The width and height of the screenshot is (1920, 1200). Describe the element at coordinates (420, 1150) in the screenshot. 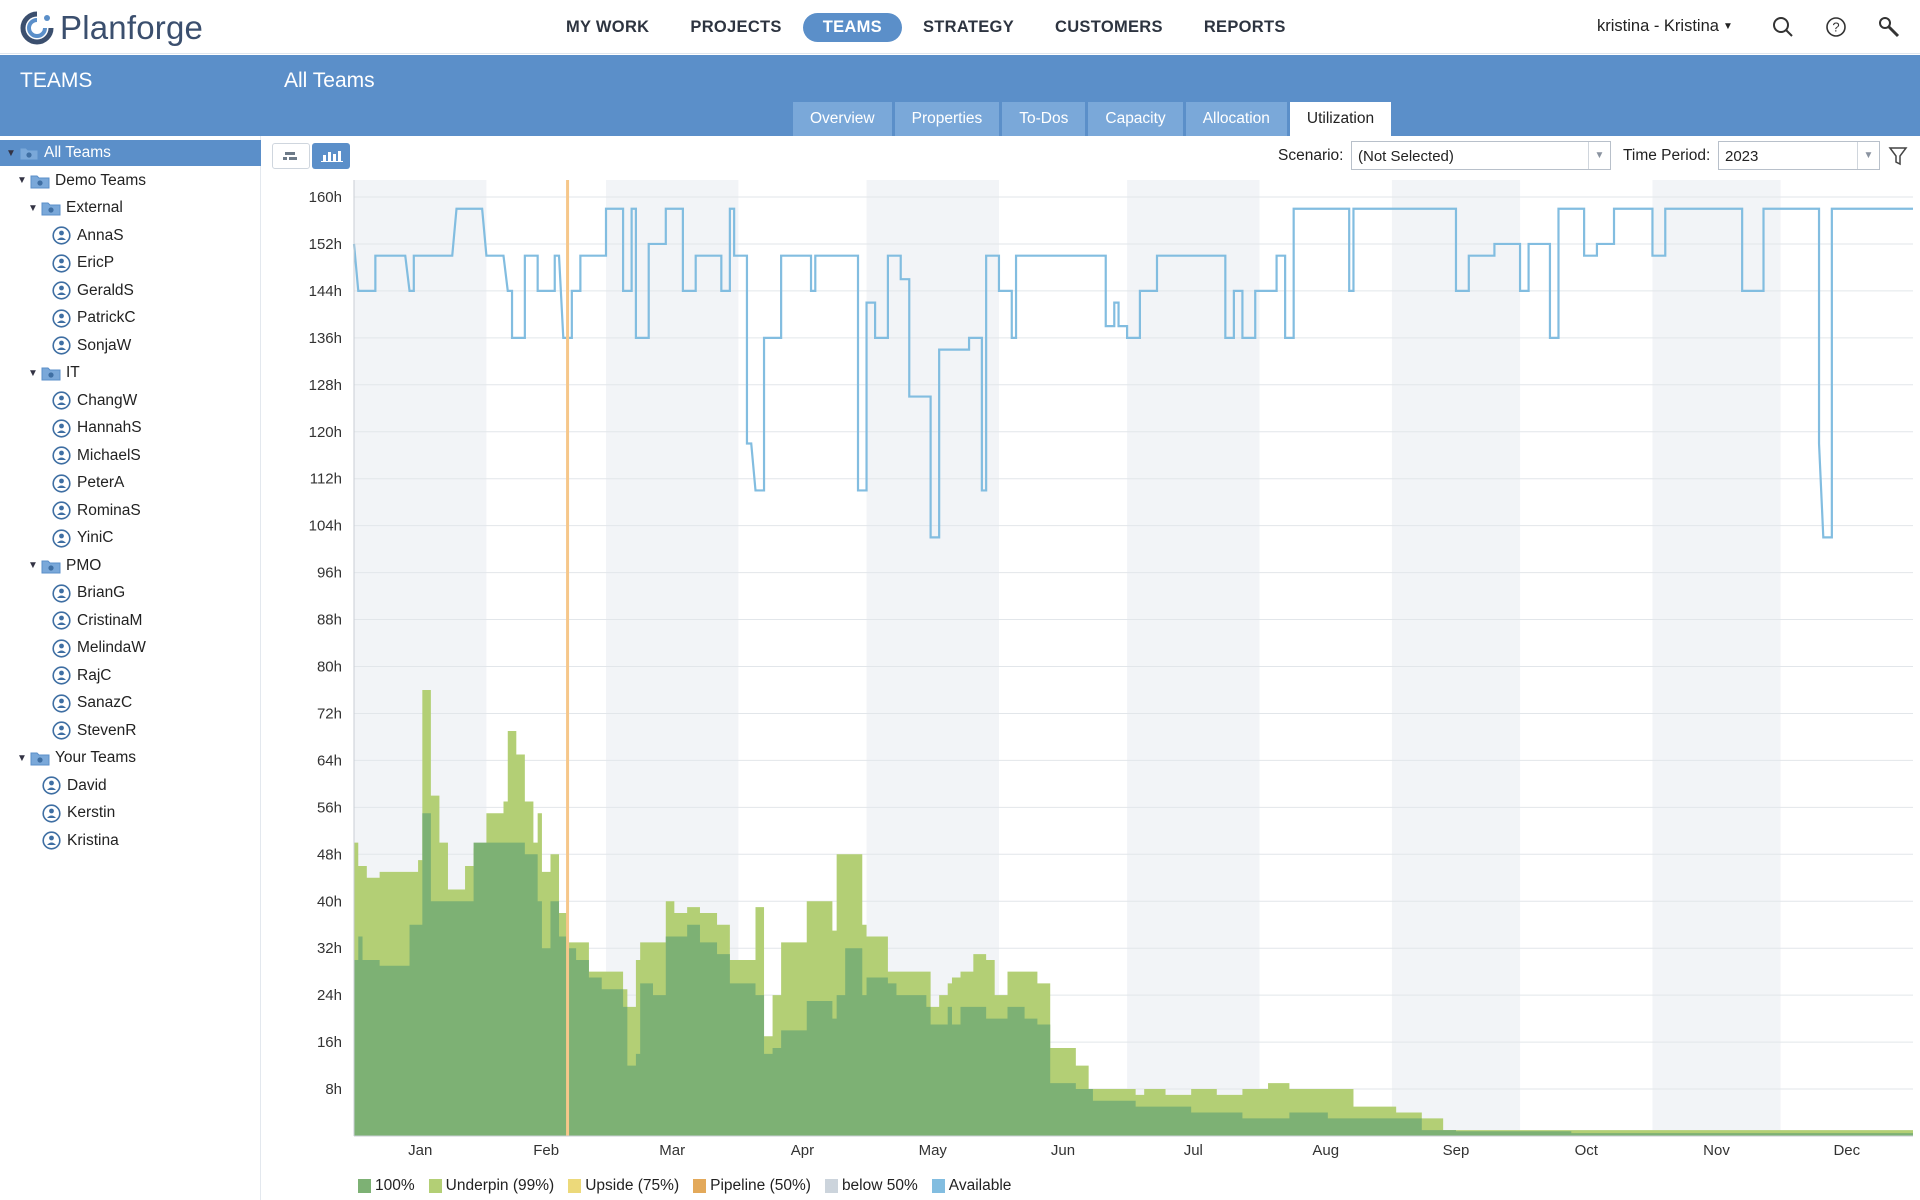

I see `x-tick-label: Jan` at that location.